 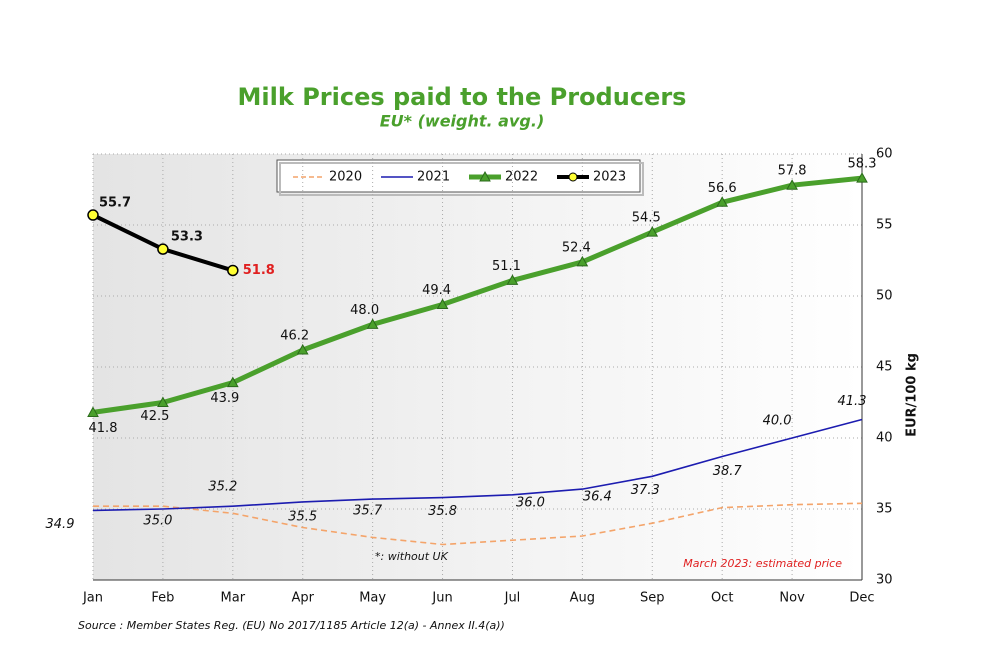 What do you see at coordinates (433, 177) in the screenshot?
I see `legend-label: 2021` at bounding box center [433, 177].